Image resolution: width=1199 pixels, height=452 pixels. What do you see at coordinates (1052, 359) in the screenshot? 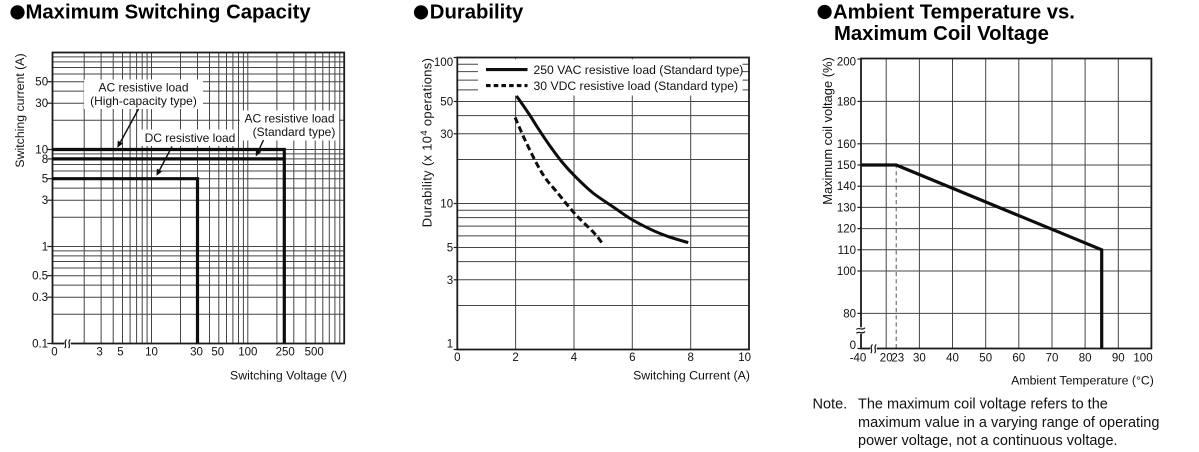
I see `svg-text: 70` at bounding box center [1052, 359].